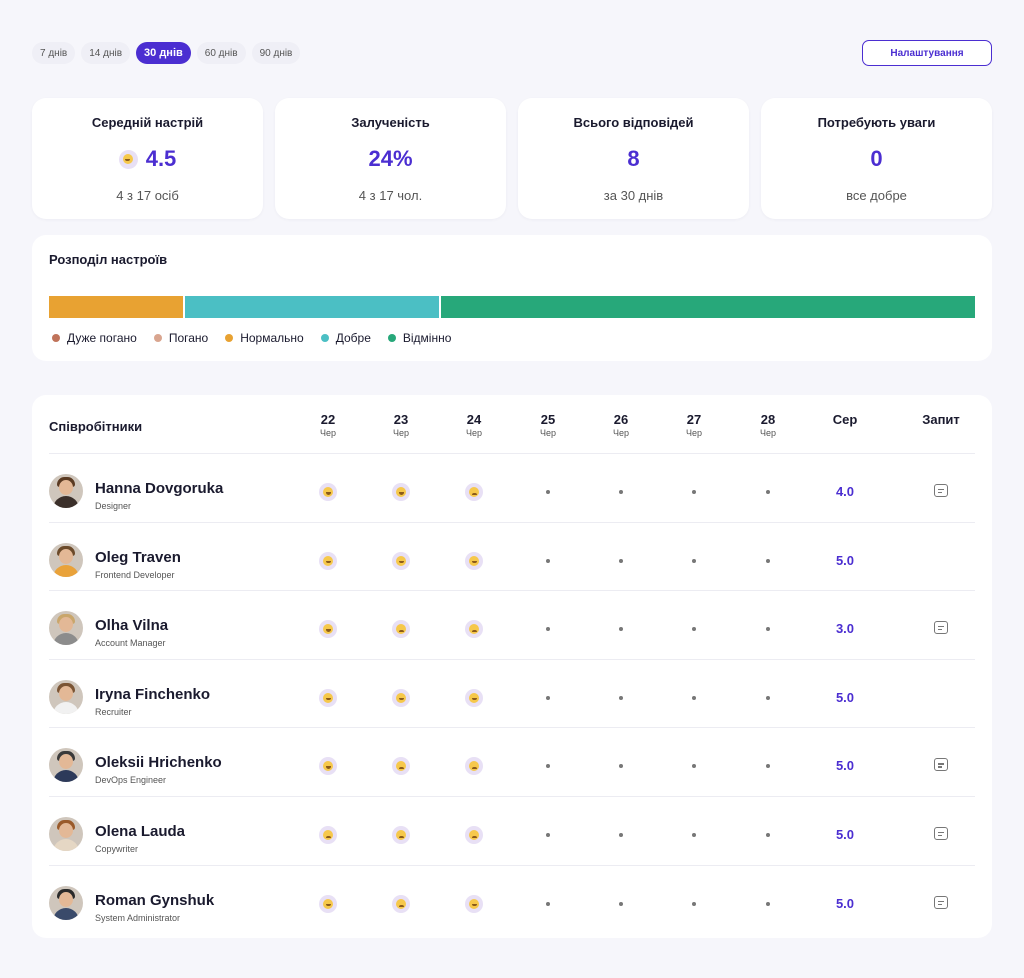 Image resolution: width=1024 pixels, height=978 pixels. I want to click on legend-item: Добре, so click(345, 338).